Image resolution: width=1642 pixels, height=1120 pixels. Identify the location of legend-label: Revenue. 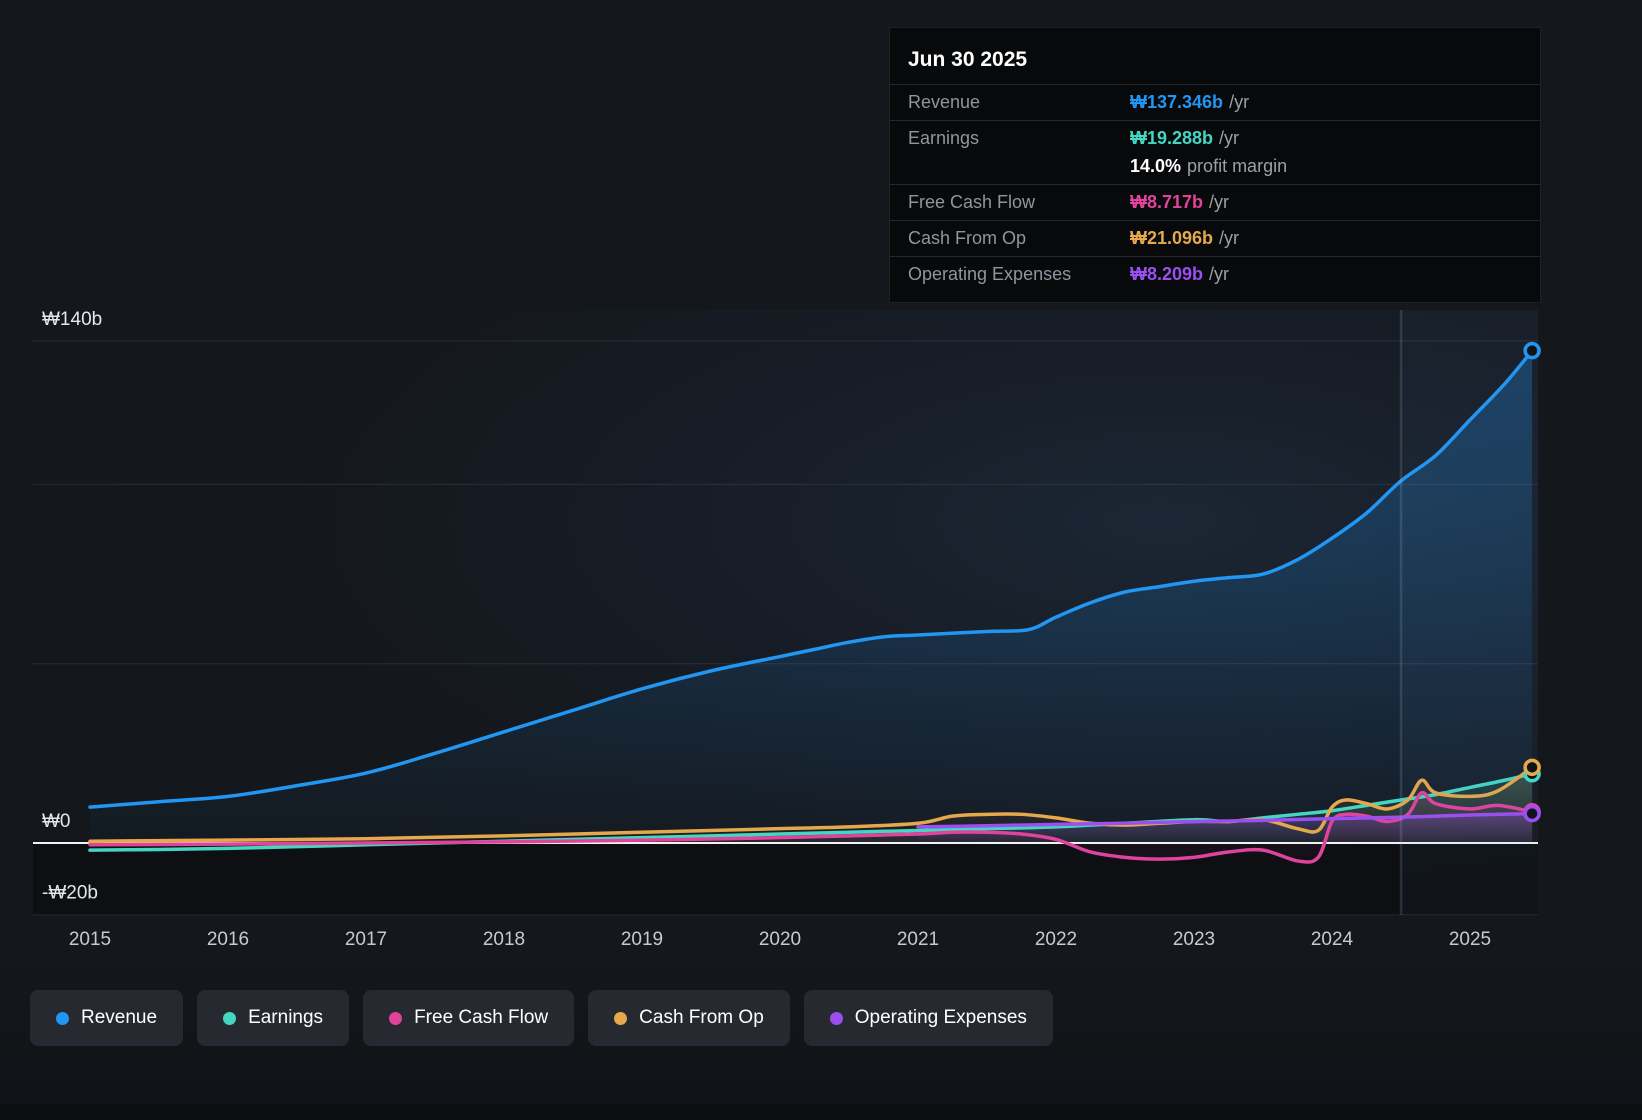
(119, 1017).